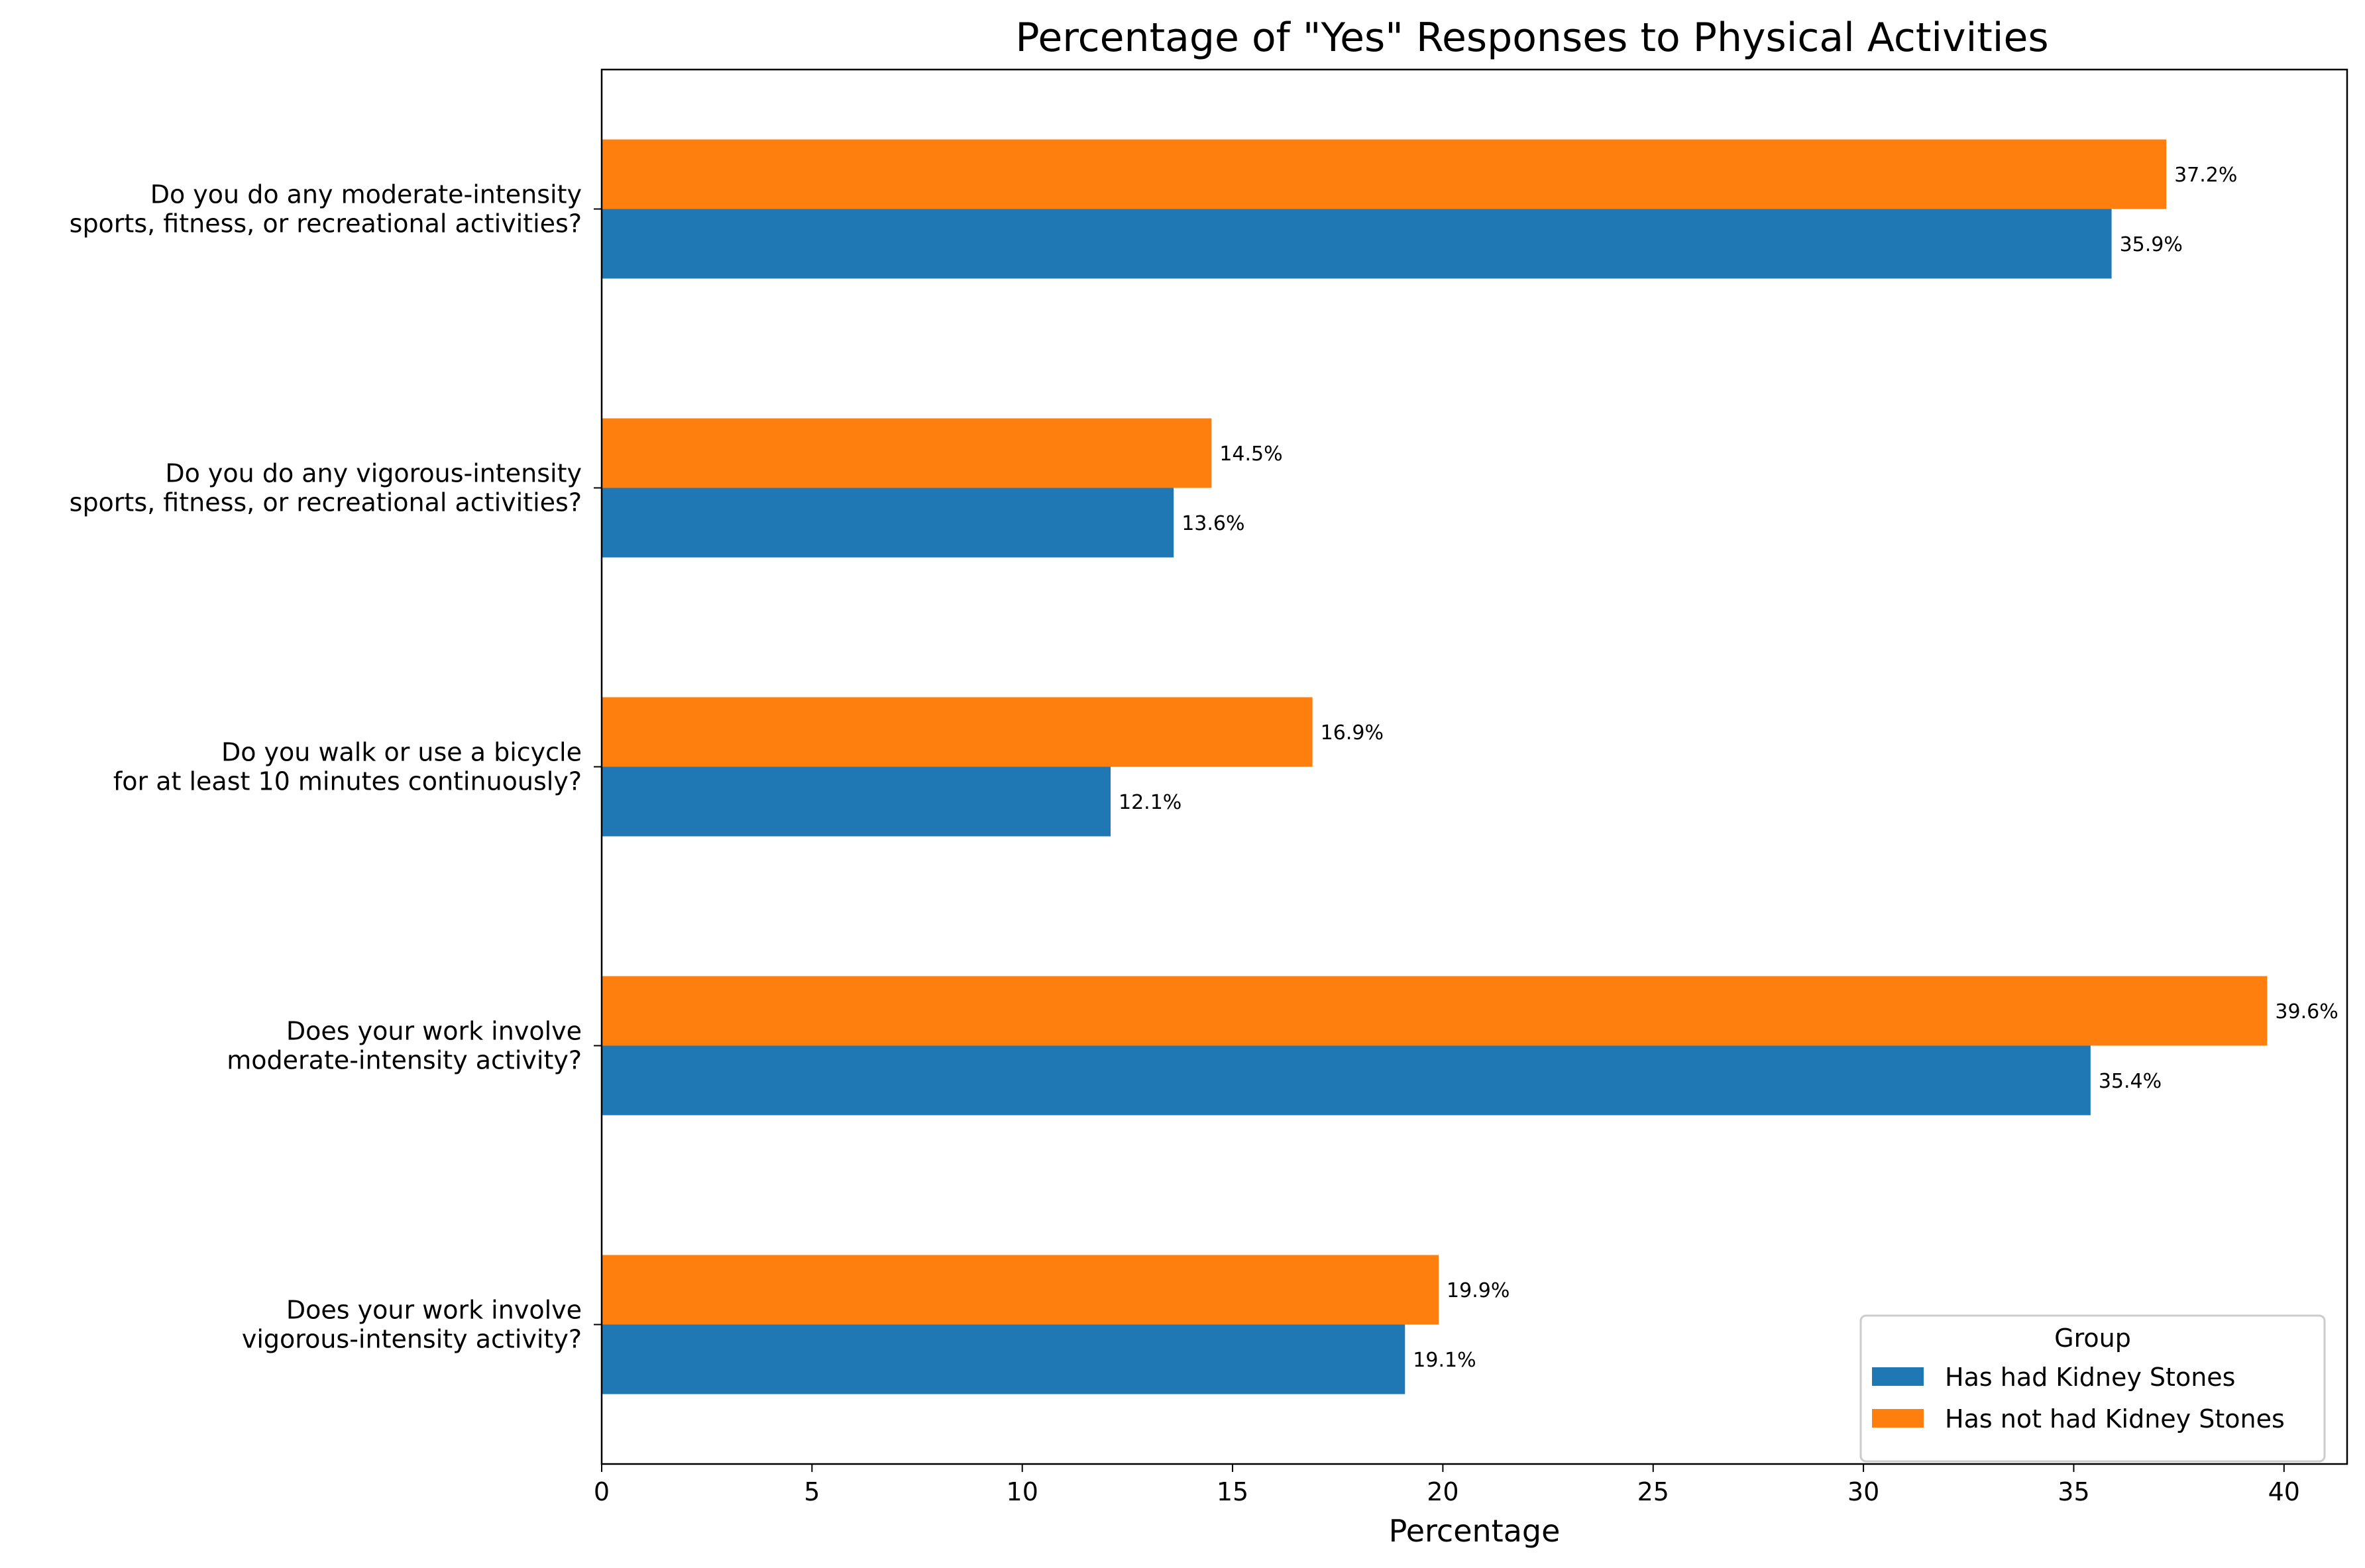  Describe the element at coordinates (1150, 802) in the screenshot. I see `bar-label-series-1-cat-3: 12.1%` at that location.